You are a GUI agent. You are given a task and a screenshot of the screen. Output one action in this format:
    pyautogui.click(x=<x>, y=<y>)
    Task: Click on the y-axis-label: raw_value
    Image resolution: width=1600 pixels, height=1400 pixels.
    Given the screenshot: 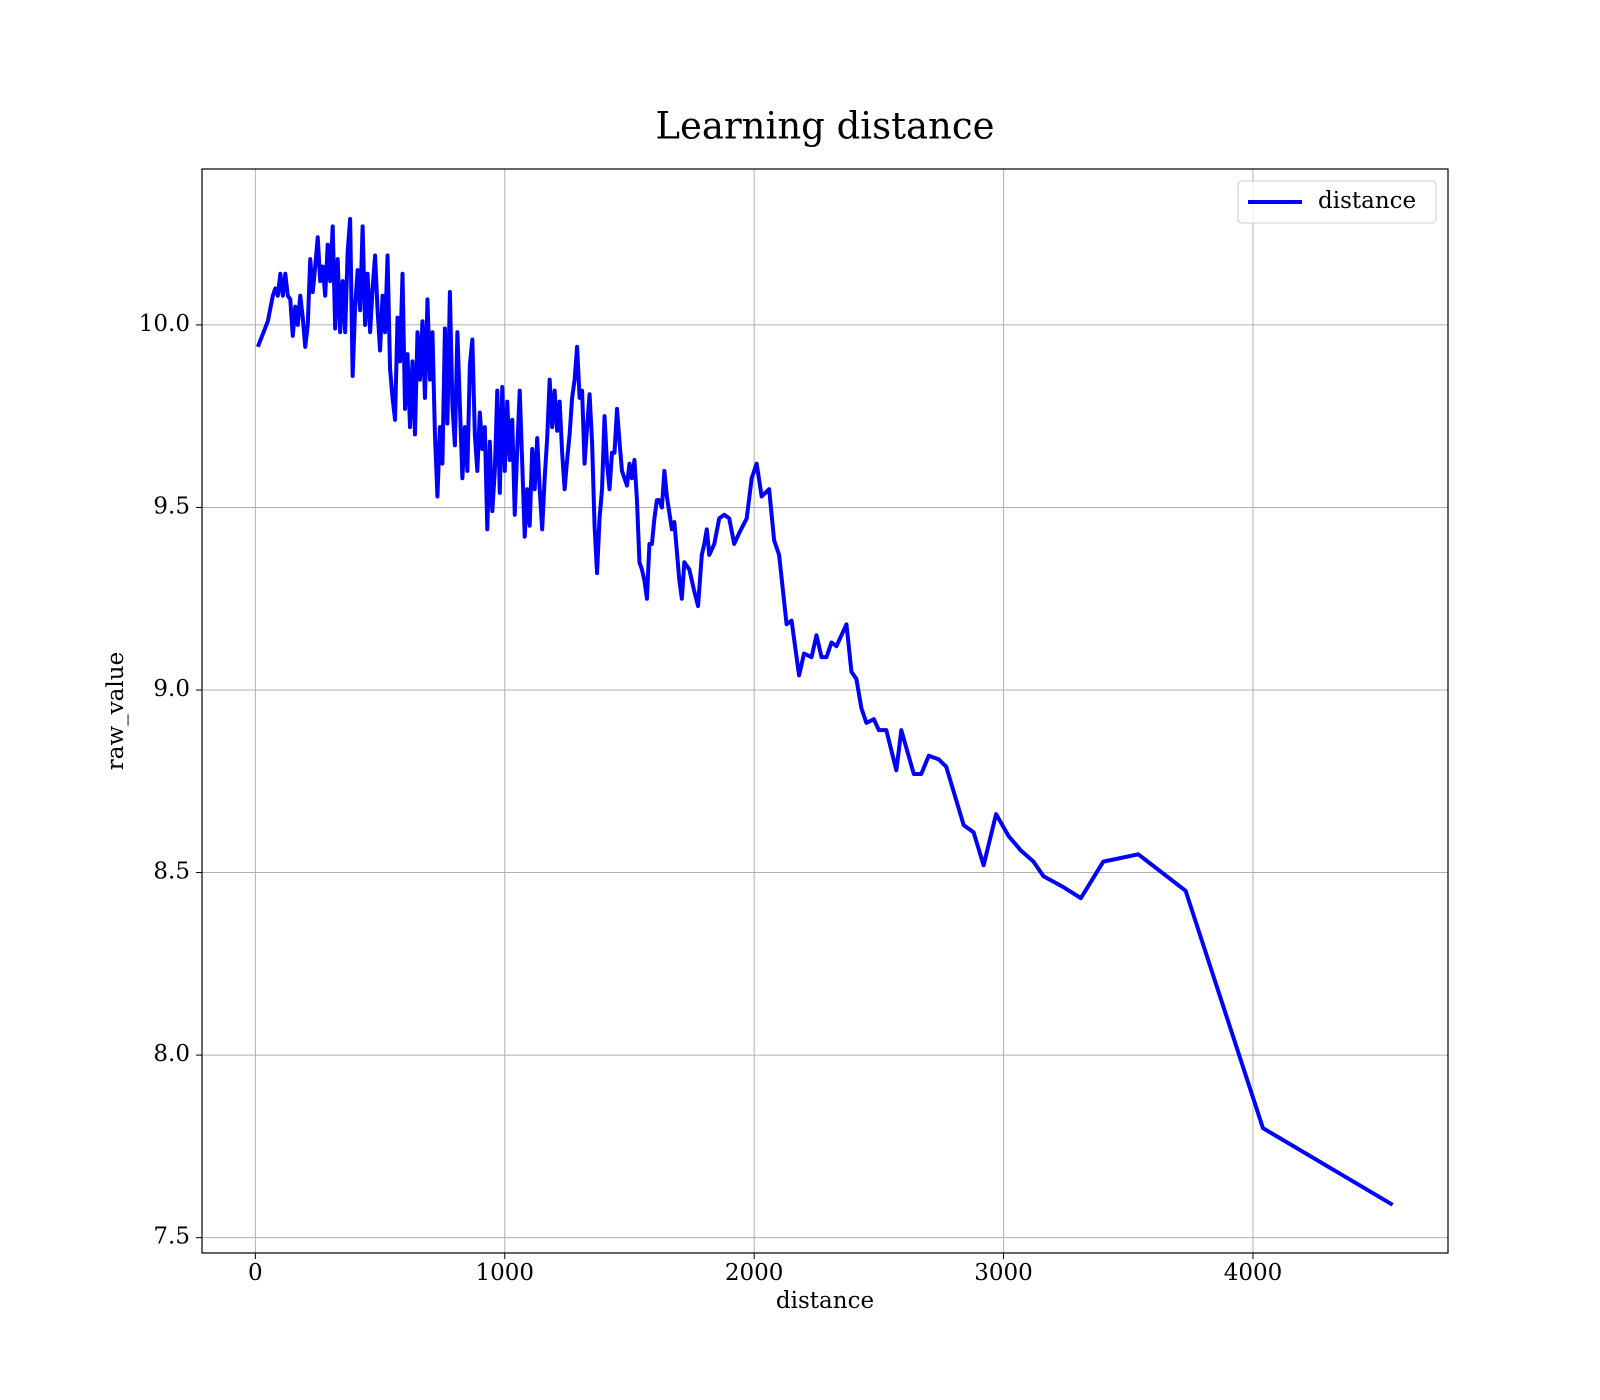 What is the action you would take?
    pyautogui.click(x=116, y=711)
    